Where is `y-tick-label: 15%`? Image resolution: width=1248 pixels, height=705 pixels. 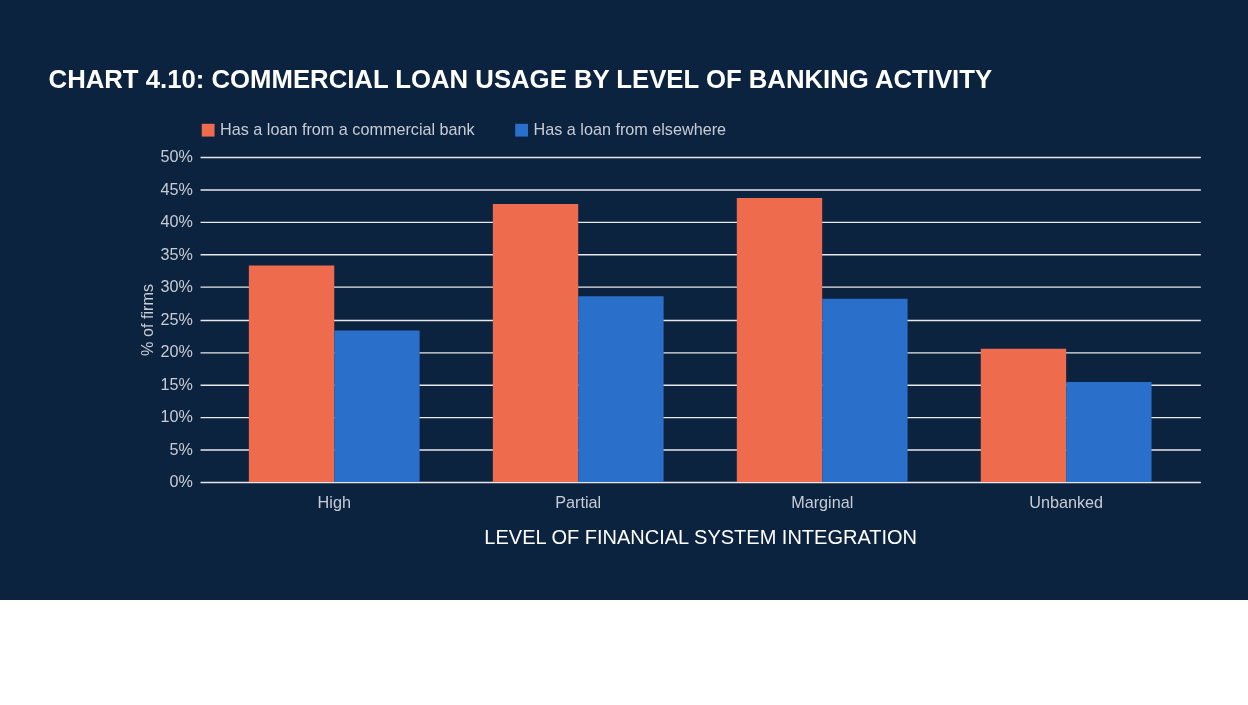 y-tick-label: 15% is located at coordinates (176, 383).